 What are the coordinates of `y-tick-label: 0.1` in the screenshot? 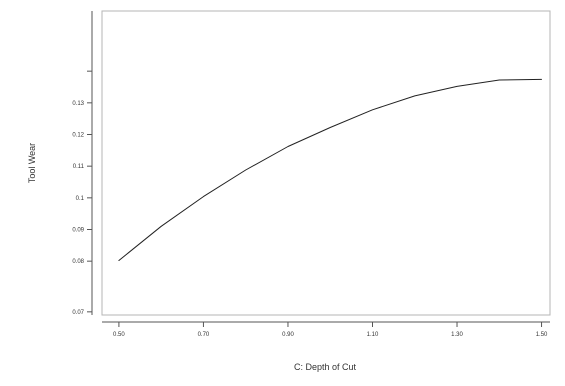 It's located at (80, 199).